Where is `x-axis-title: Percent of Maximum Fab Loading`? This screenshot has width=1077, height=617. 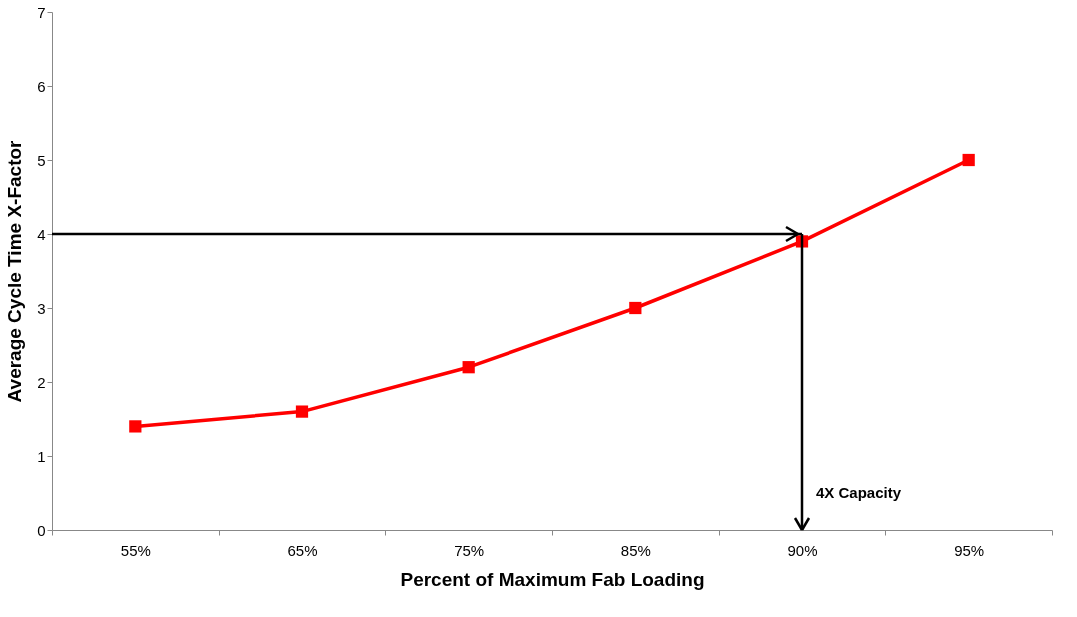
x-axis-title: Percent of Maximum Fab Loading is located at coordinates (552, 579).